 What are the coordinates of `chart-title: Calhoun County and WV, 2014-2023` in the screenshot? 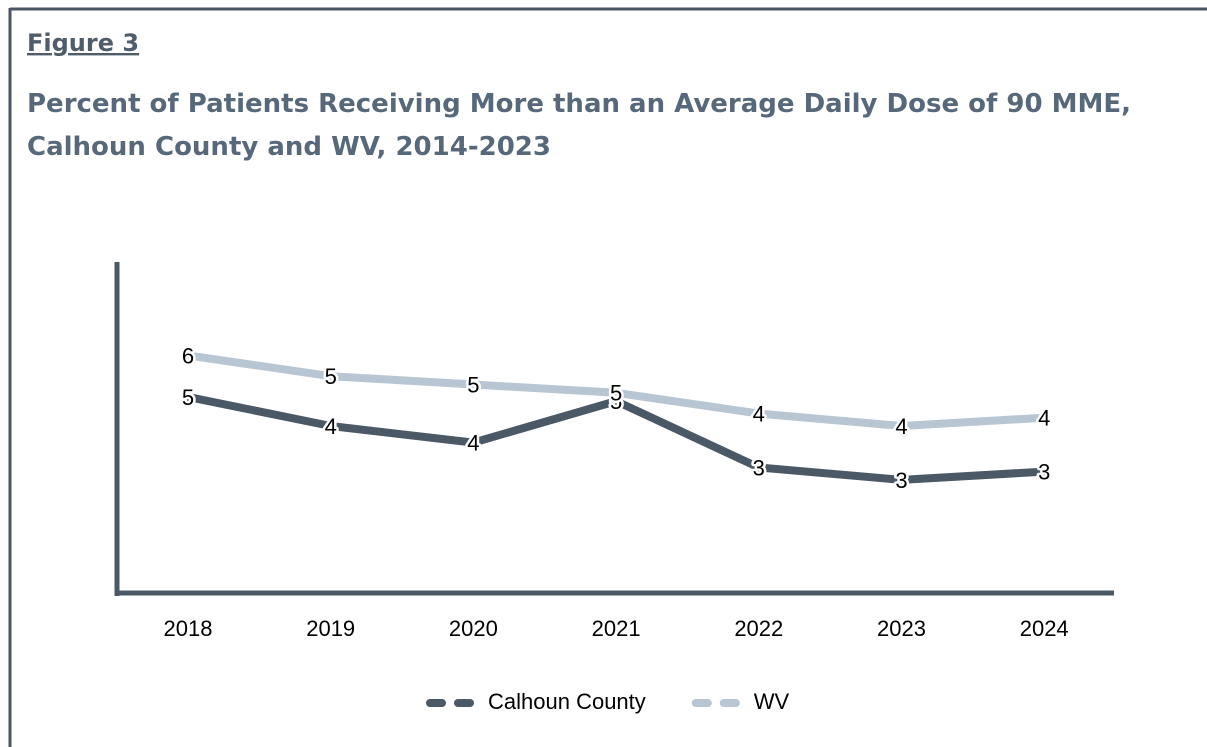 It's located at (289, 147).